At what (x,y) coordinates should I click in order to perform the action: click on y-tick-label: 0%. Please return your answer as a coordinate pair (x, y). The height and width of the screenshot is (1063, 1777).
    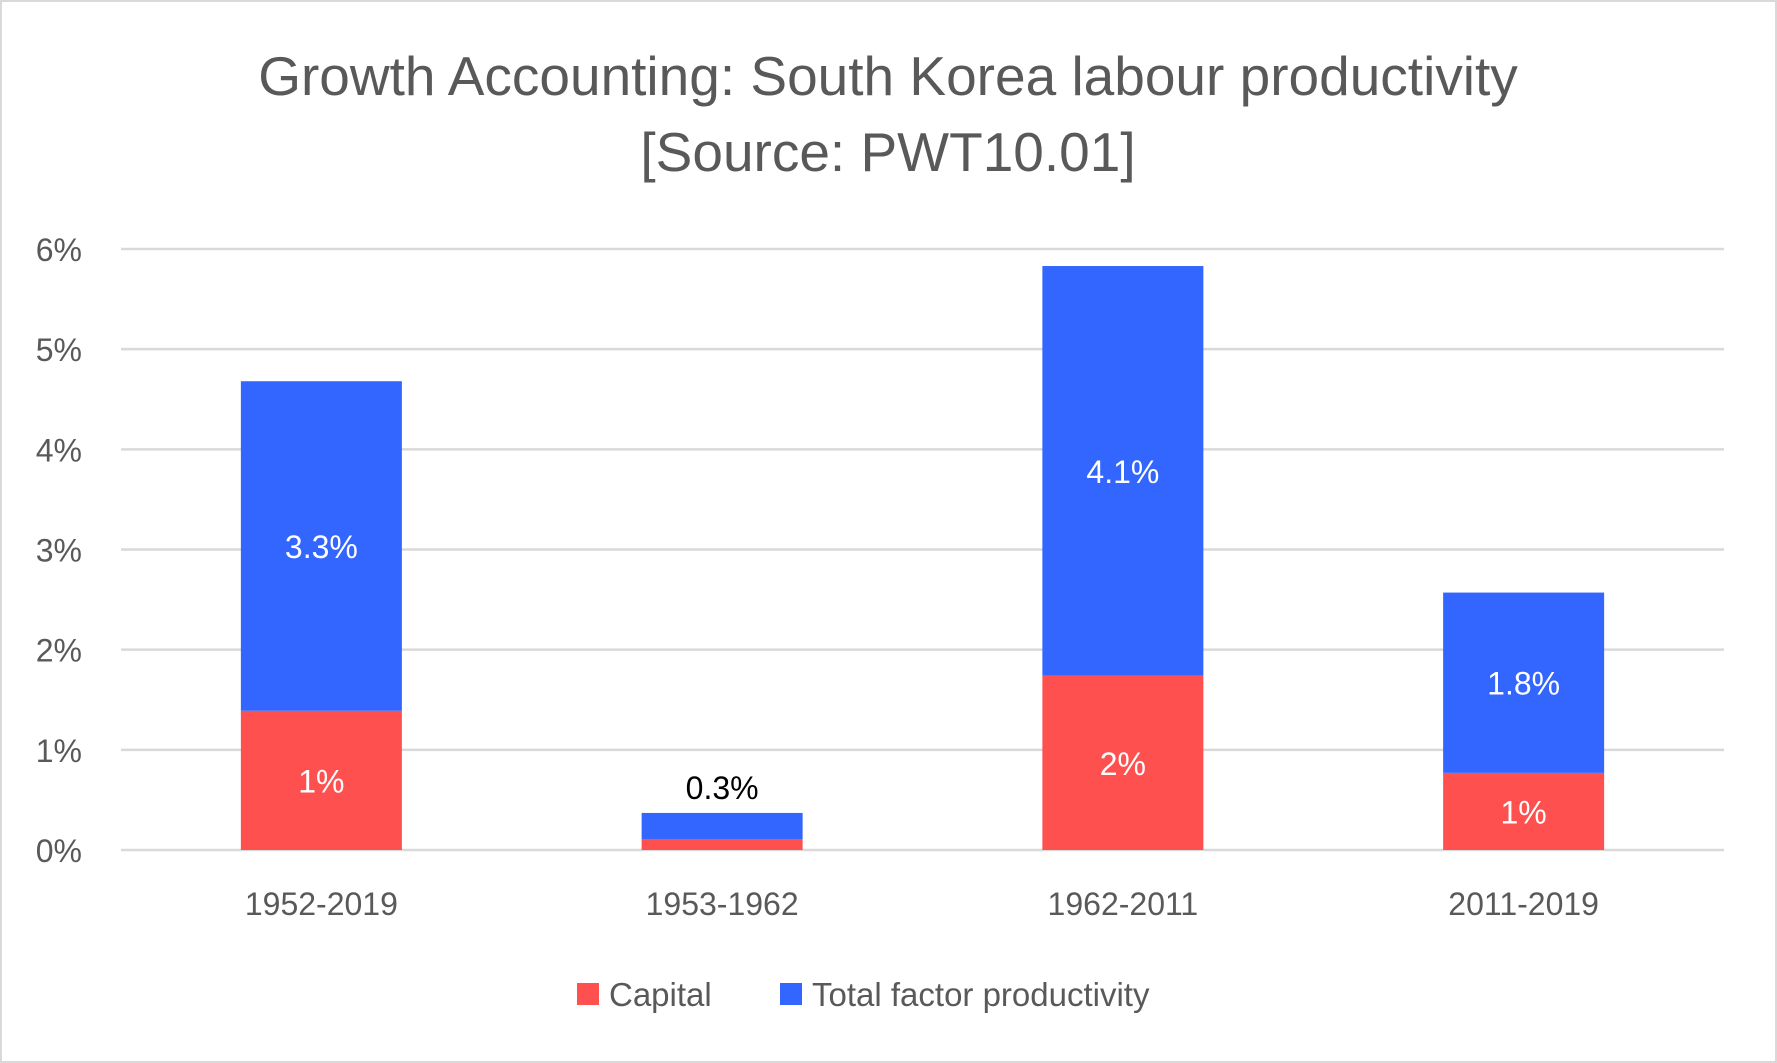
    Looking at the image, I should click on (59, 851).